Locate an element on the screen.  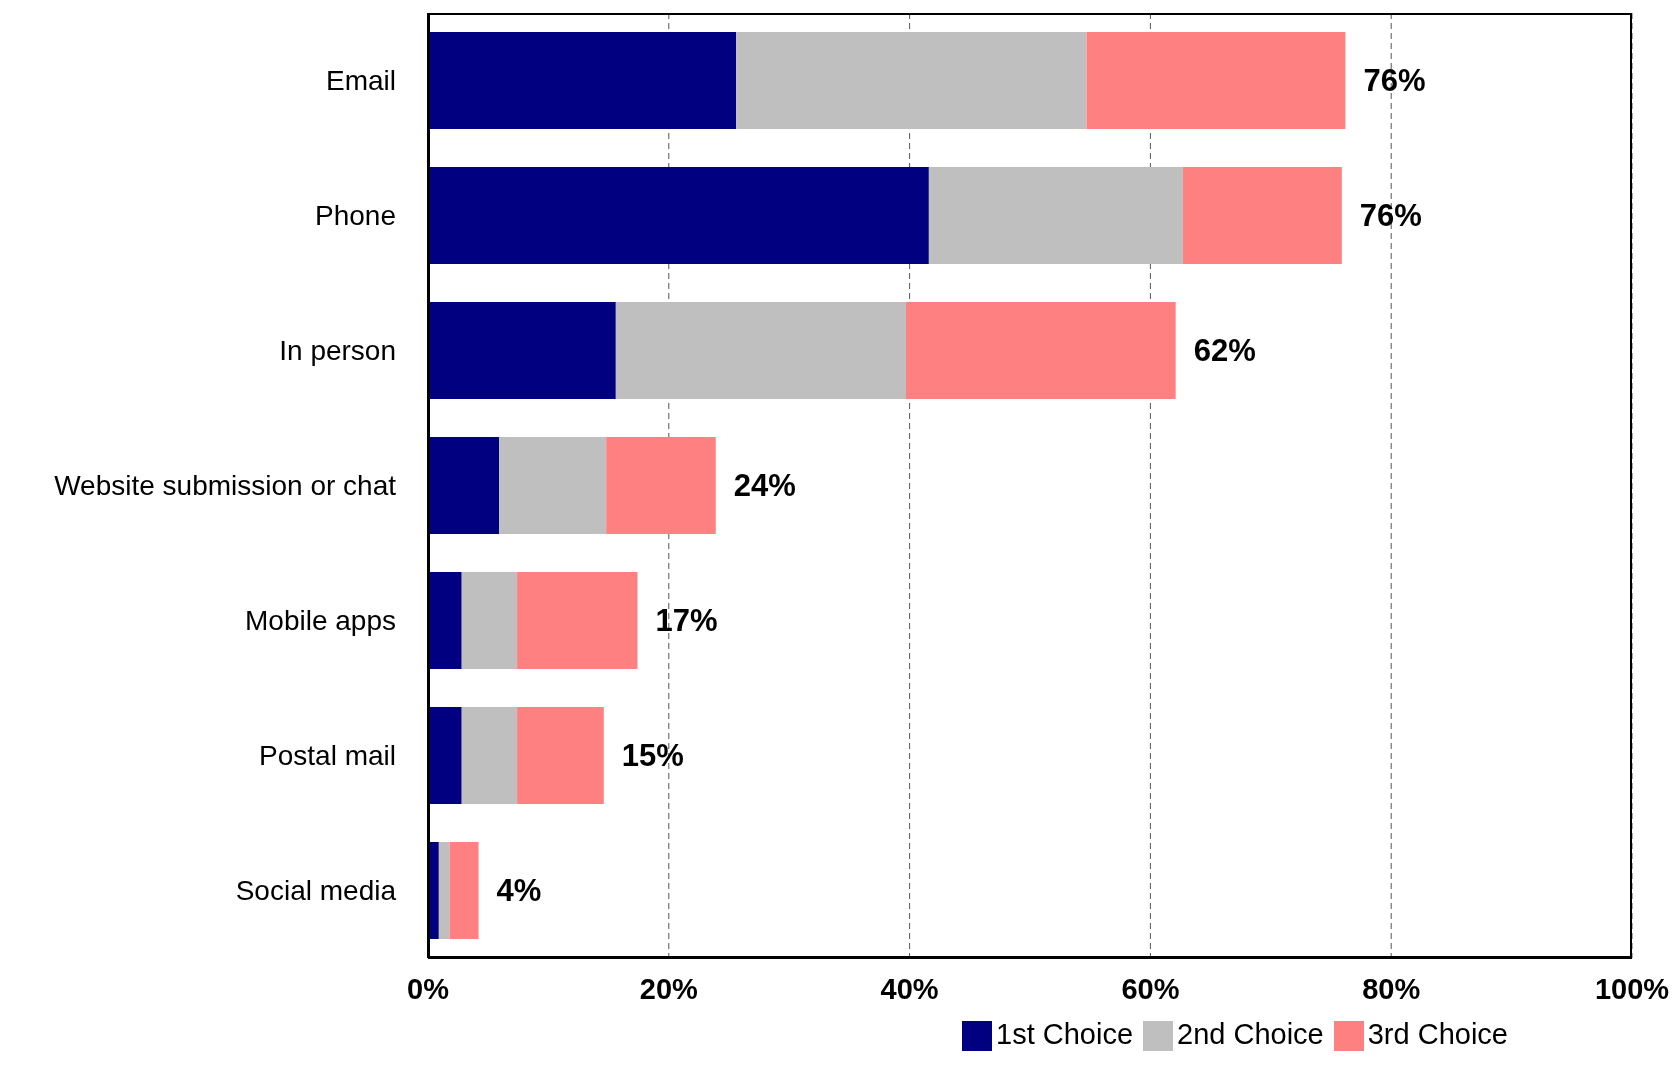
y-tick-label: Phone is located at coordinates (355, 216).